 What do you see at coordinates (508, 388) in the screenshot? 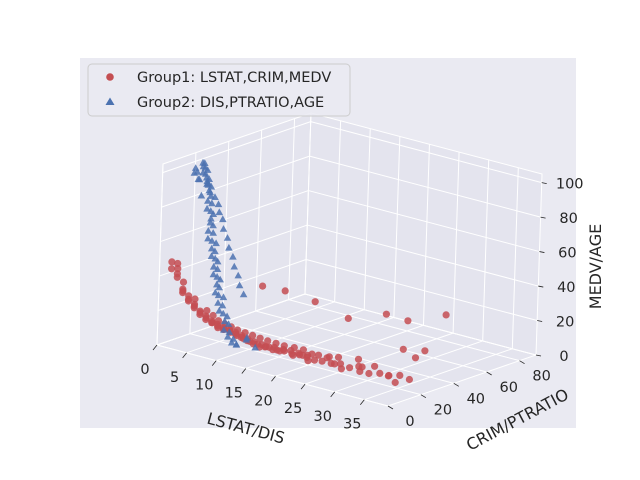
I see `y-tick-label: 60` at bounding box center [508, 388].